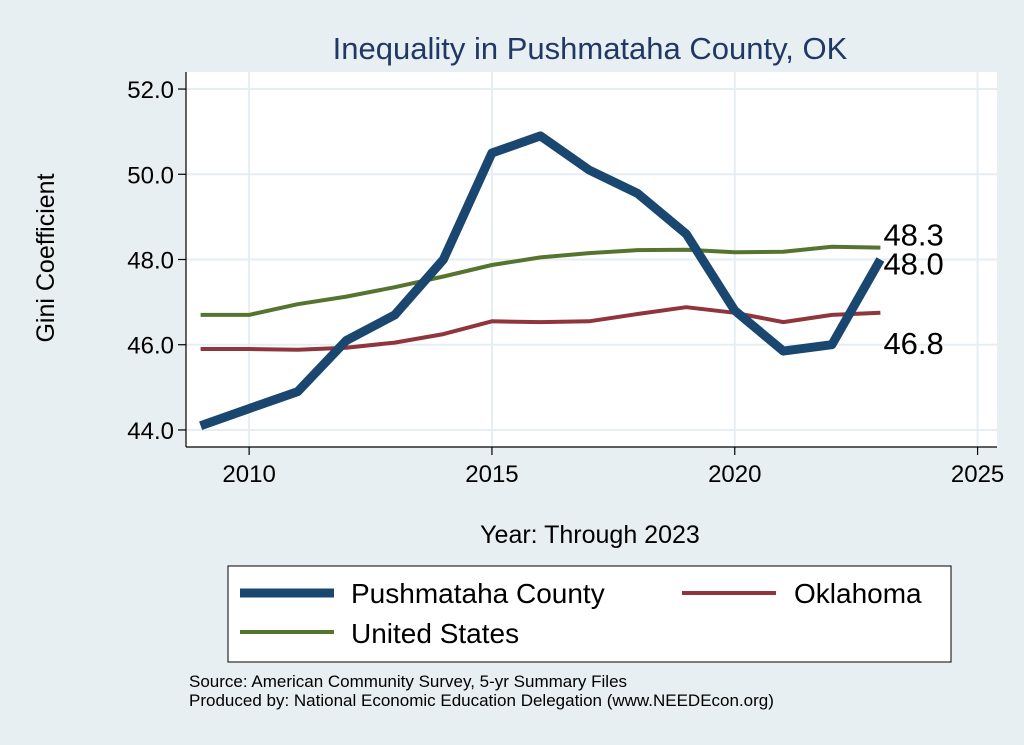 The image size is (1024, 745). I want to click on y-axis-ticks: 44.0 46.0 48.0 50.0 52.0, so click(156, 261).